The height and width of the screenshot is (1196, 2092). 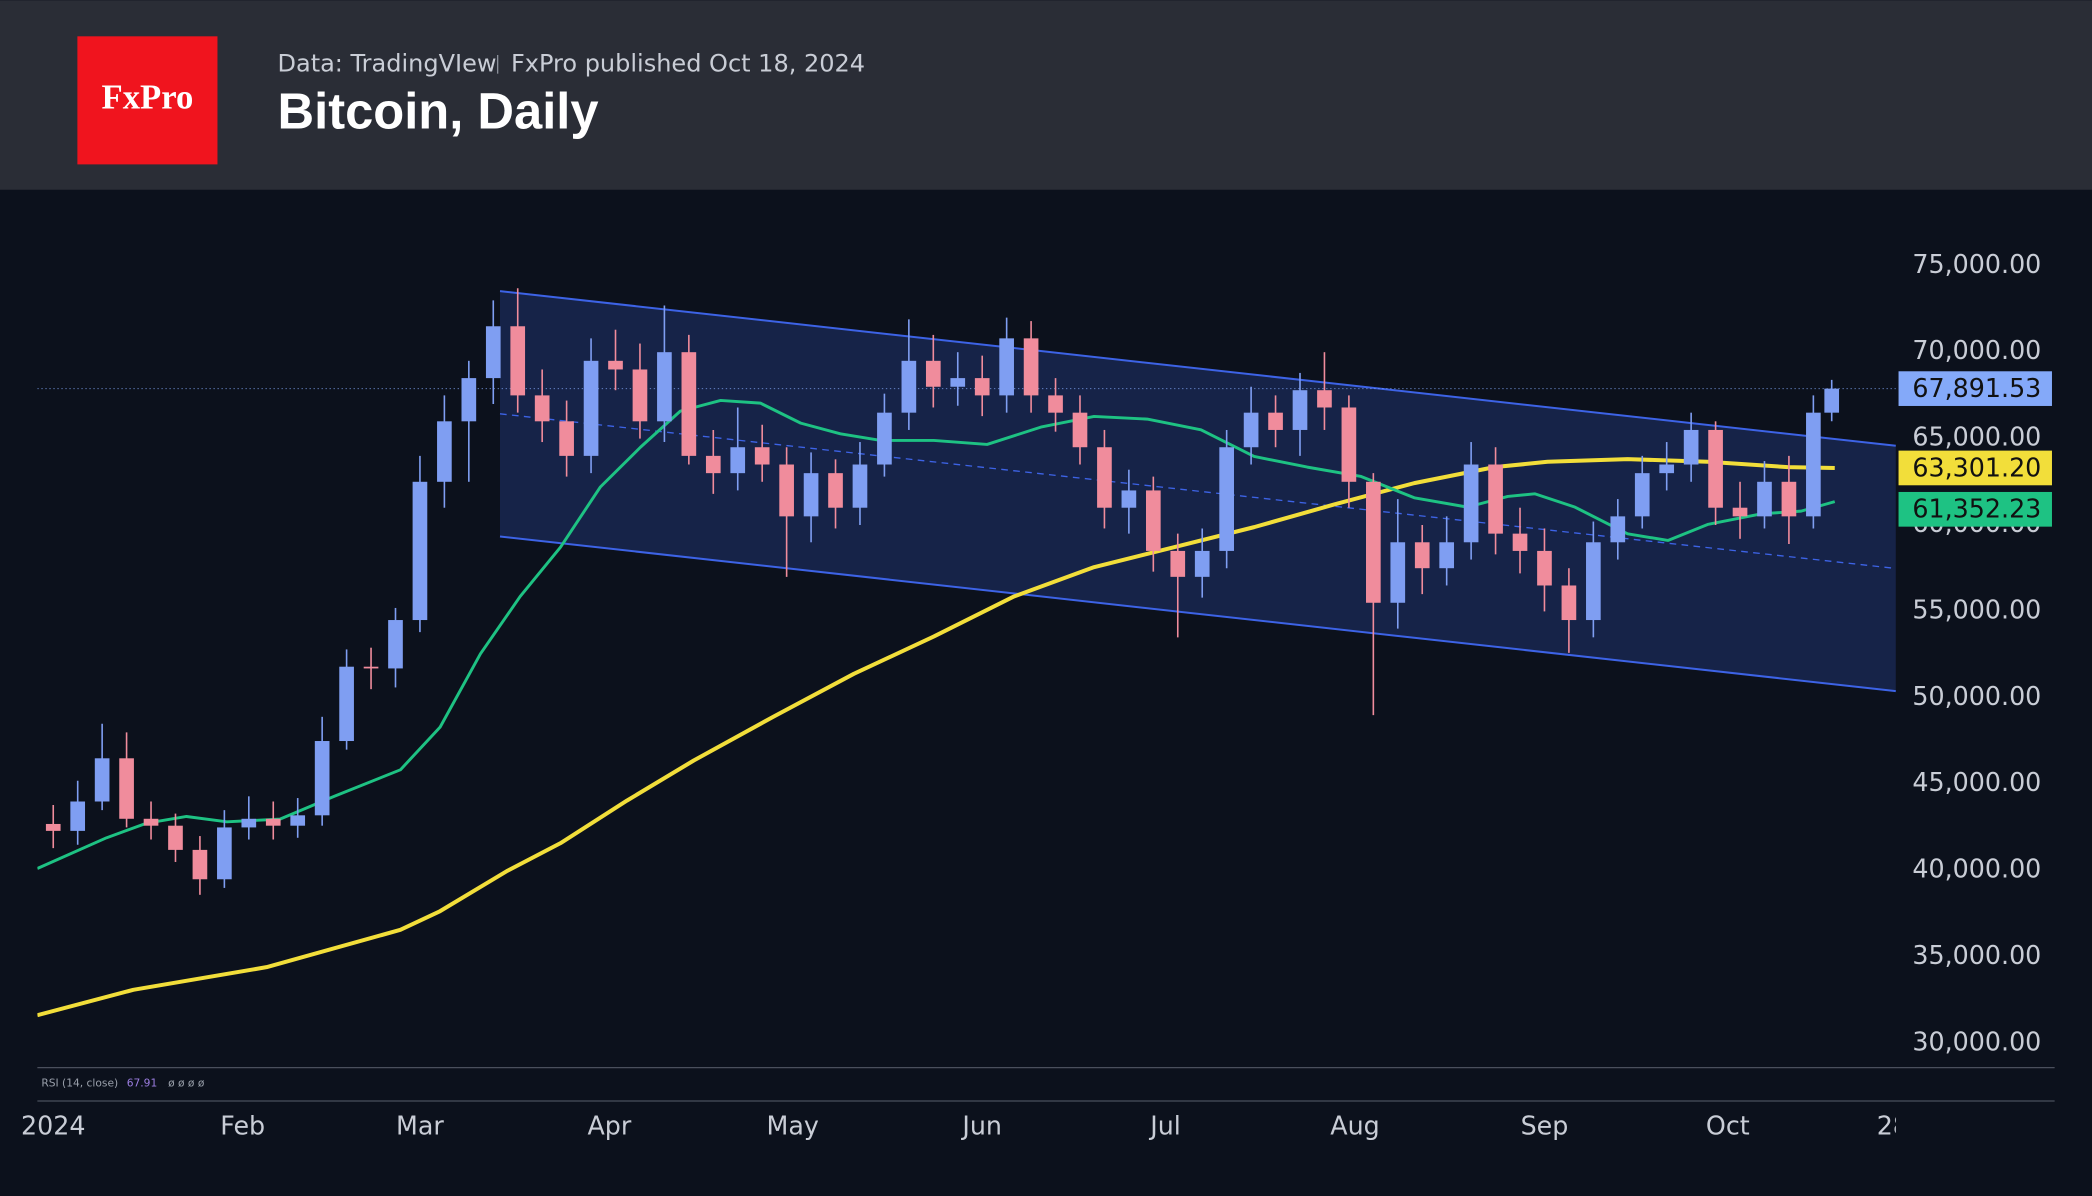 What do you see at coordinates (53, 1126) in the screenshot?
I see `x-tick-label: 2024` at bounding box center [53, 1126].